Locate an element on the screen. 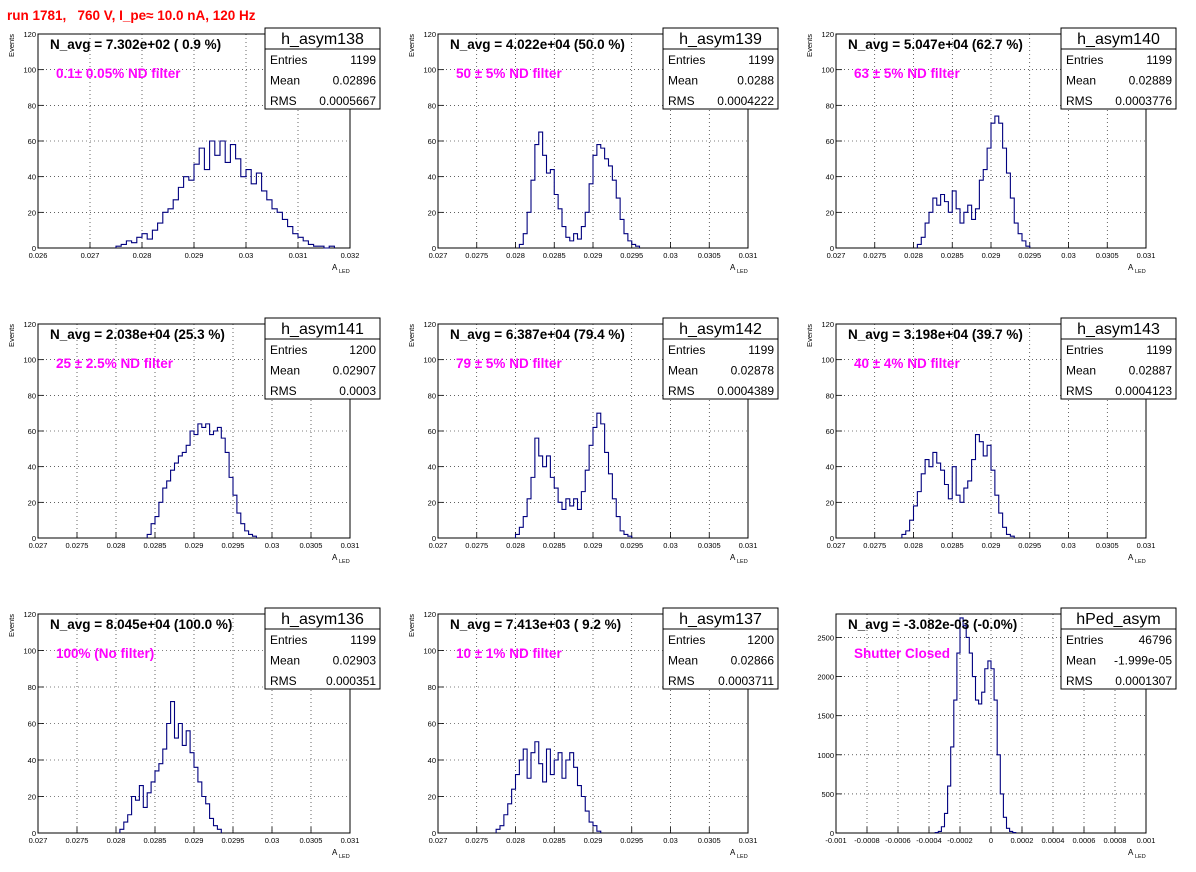 The height and width of the screenshot is (872, 1196). y-tick-label: 2000 is located at coordinates (825, 677).